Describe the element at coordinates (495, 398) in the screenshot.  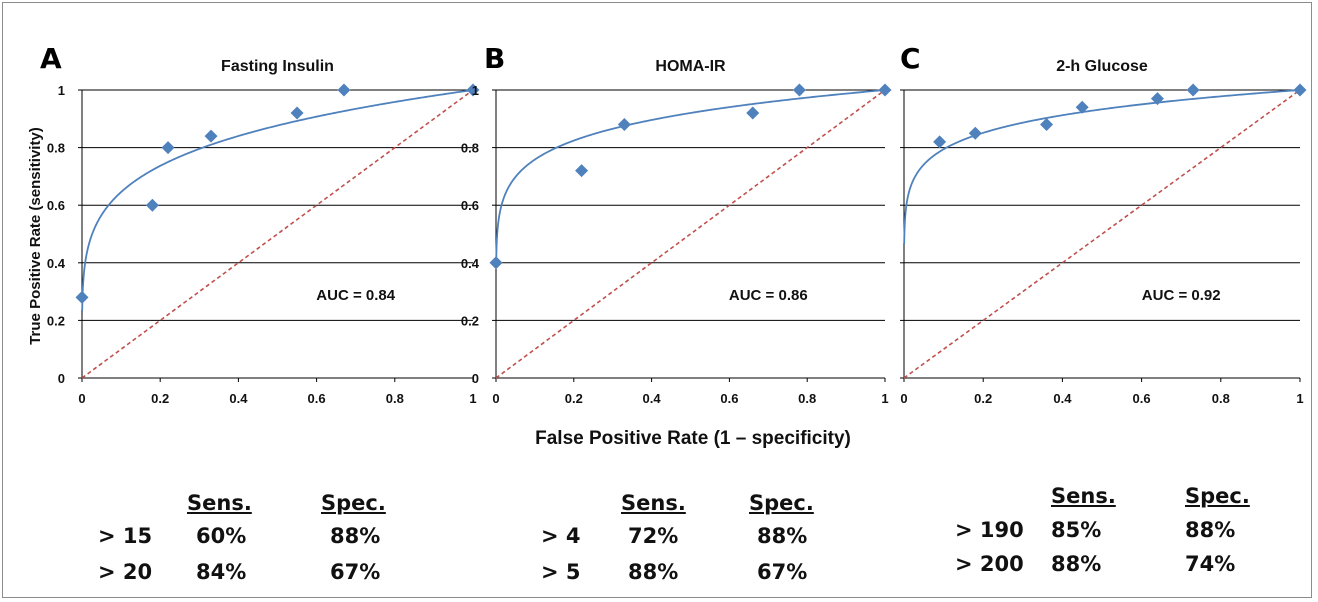
I see `x-tick-label-b: 0` at that location.